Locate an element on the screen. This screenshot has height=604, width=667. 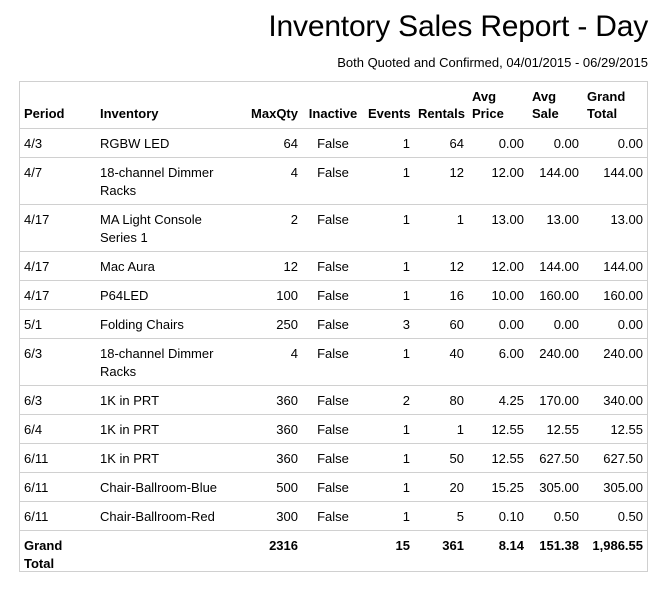
cell-events: 2 is located at coordinates (389, 400).